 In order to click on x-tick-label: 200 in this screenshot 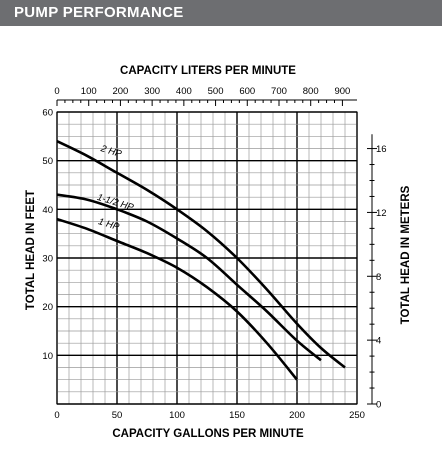, I will do `click(297, 415)`.